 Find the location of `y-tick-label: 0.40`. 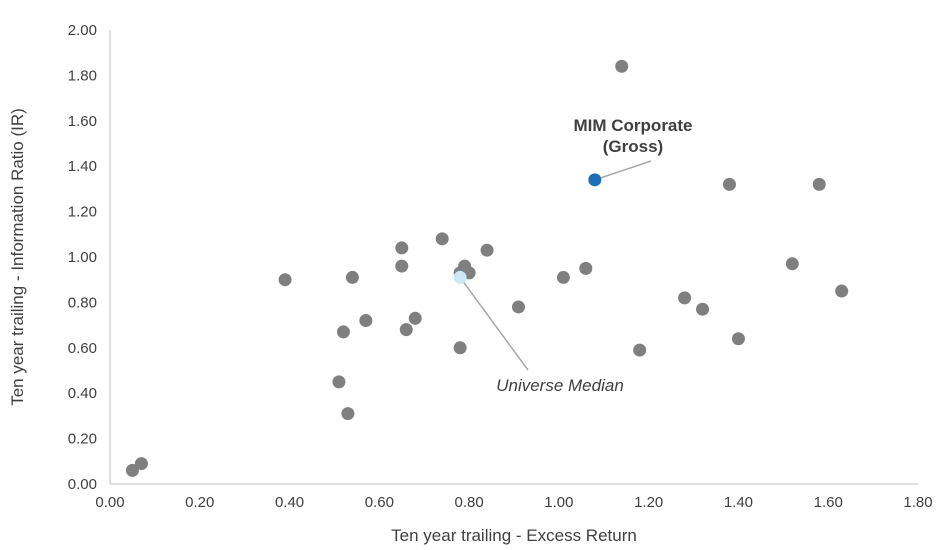

y-tick-label: 0.40 is located at coordinates (82, 393).